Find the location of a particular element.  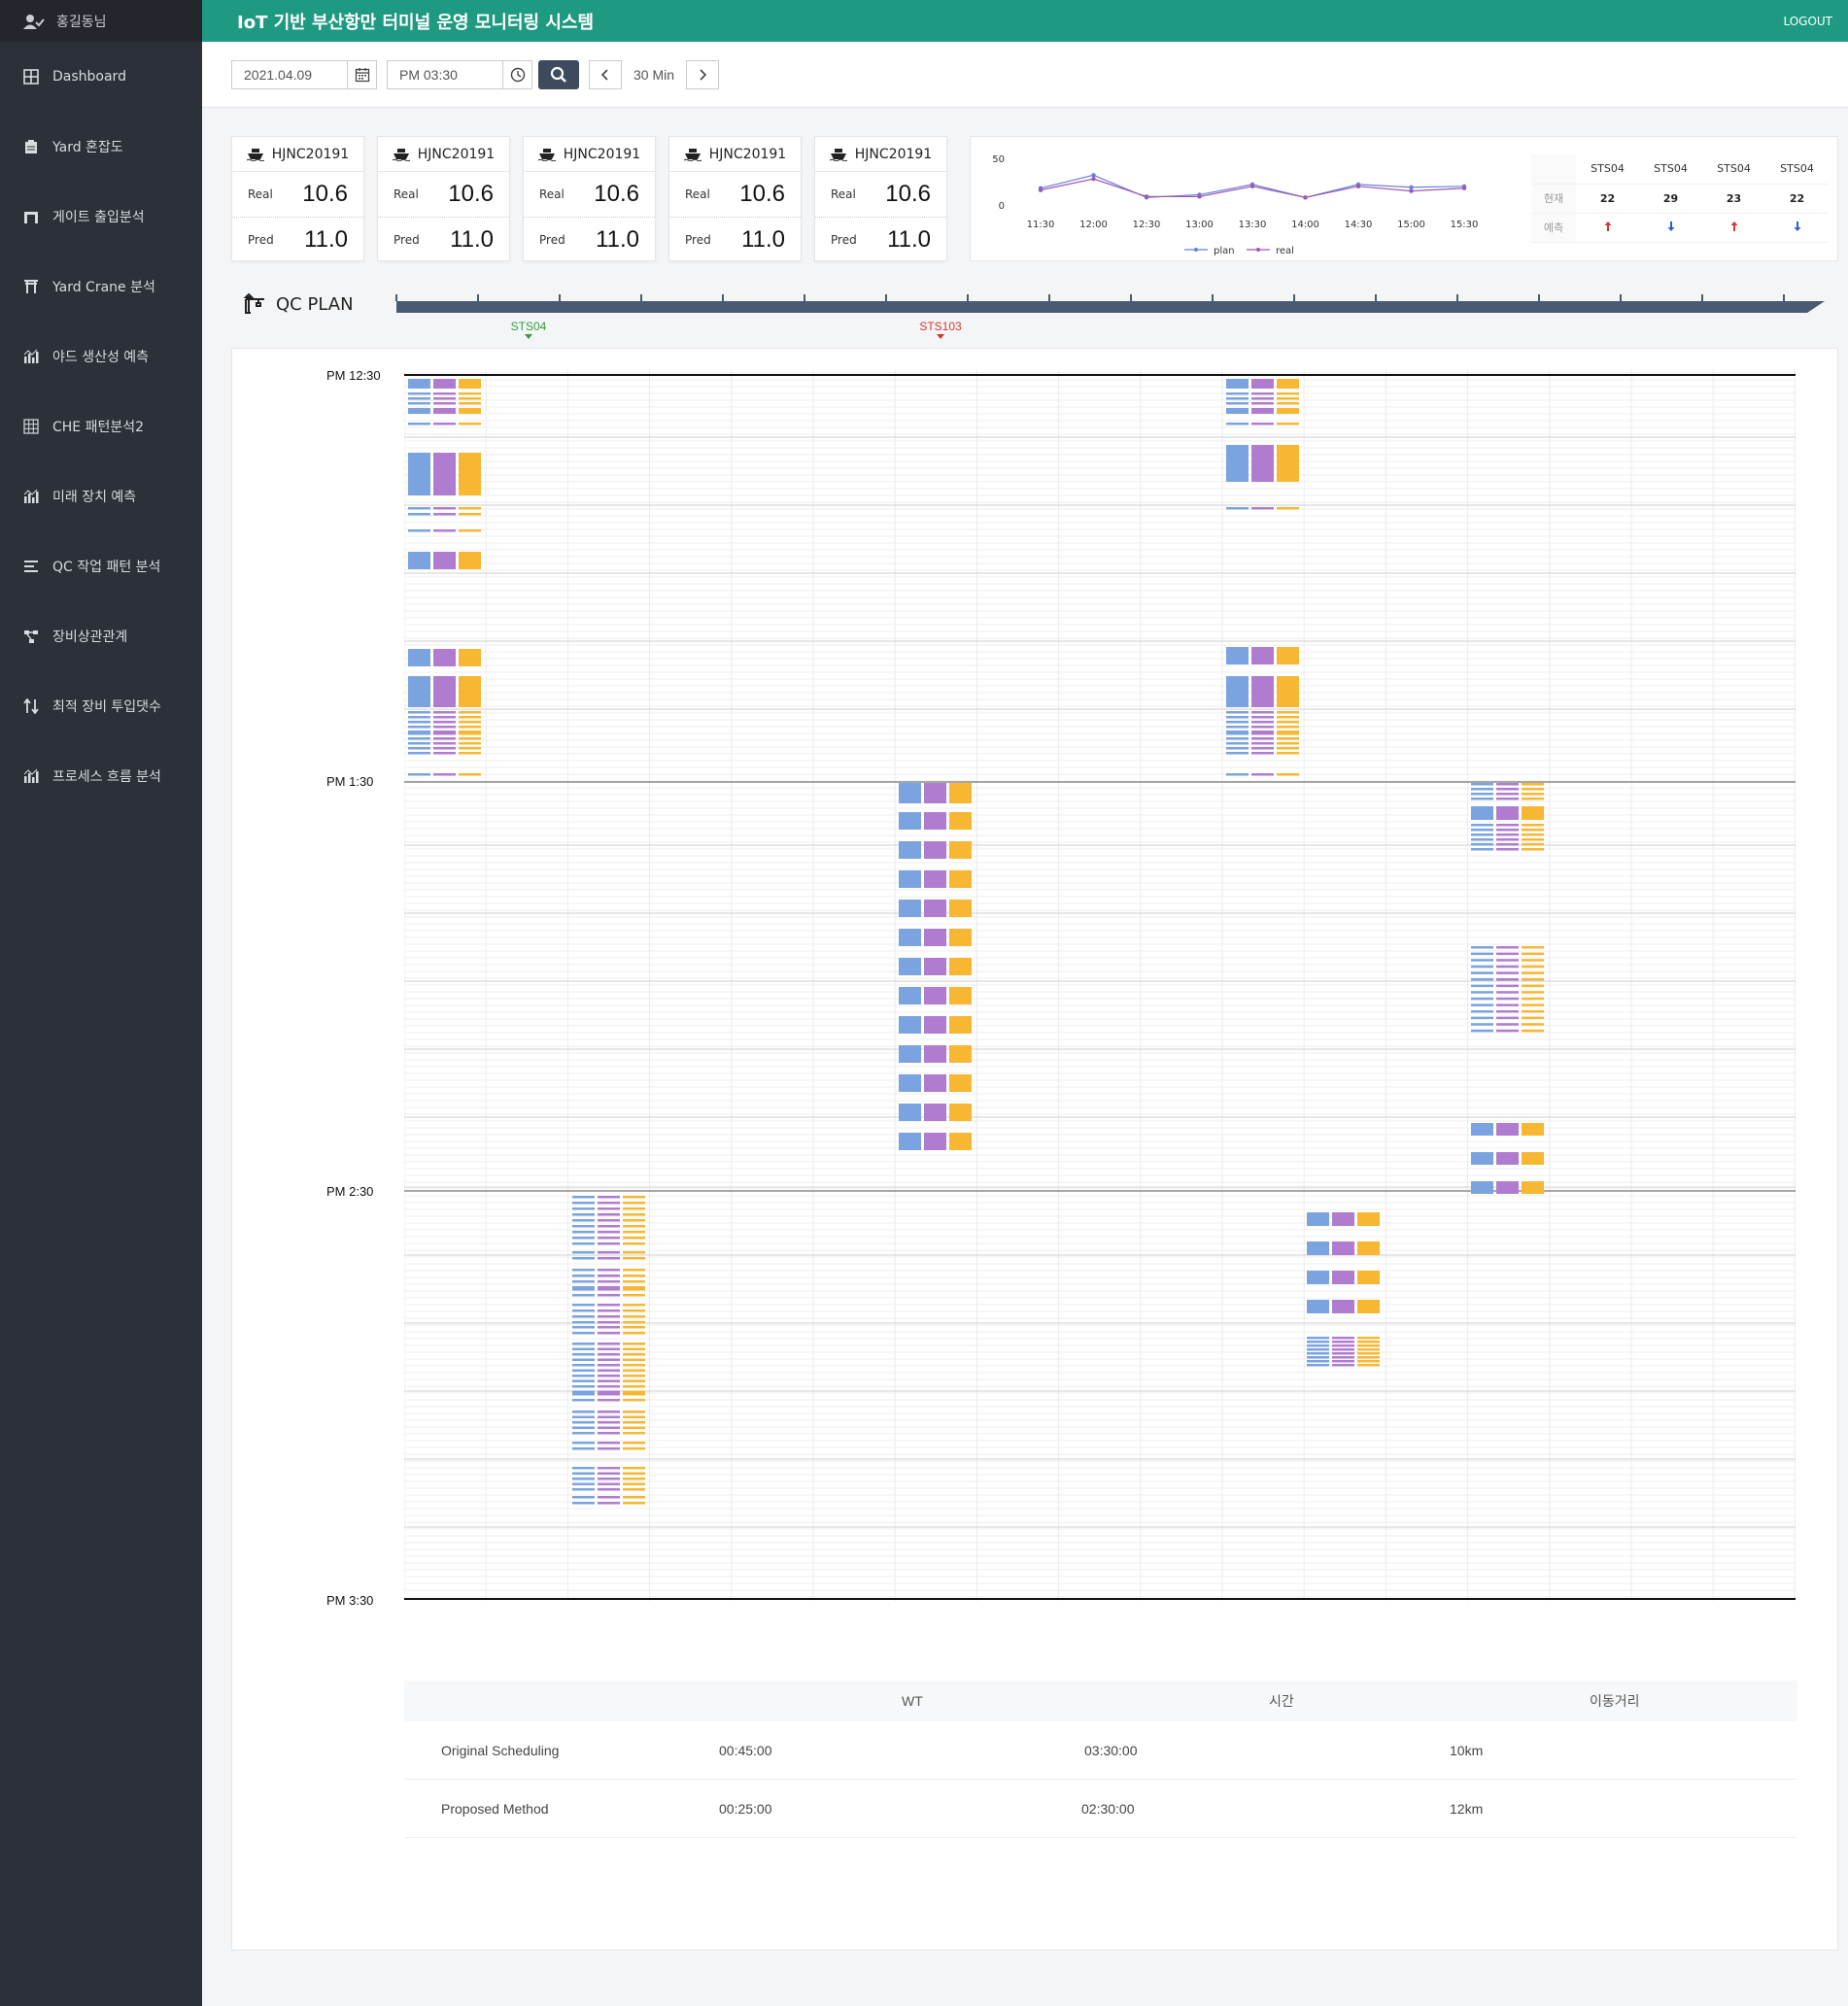

logout-link: LOGOUT is located at coordinates (1807, 21).